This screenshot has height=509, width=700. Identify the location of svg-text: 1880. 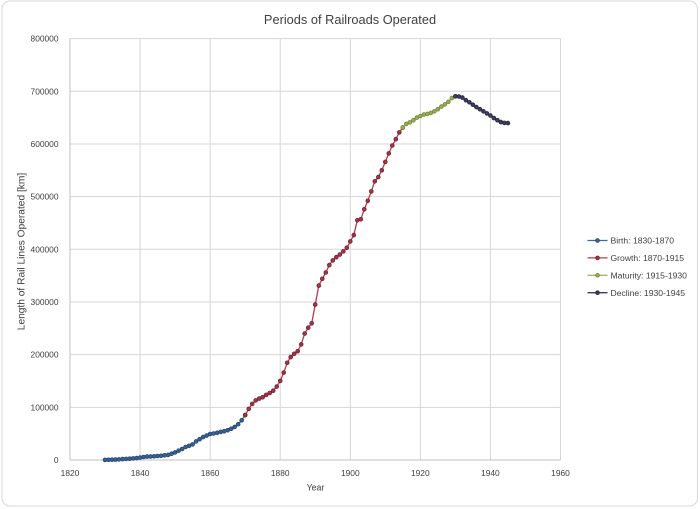
(280, 473).